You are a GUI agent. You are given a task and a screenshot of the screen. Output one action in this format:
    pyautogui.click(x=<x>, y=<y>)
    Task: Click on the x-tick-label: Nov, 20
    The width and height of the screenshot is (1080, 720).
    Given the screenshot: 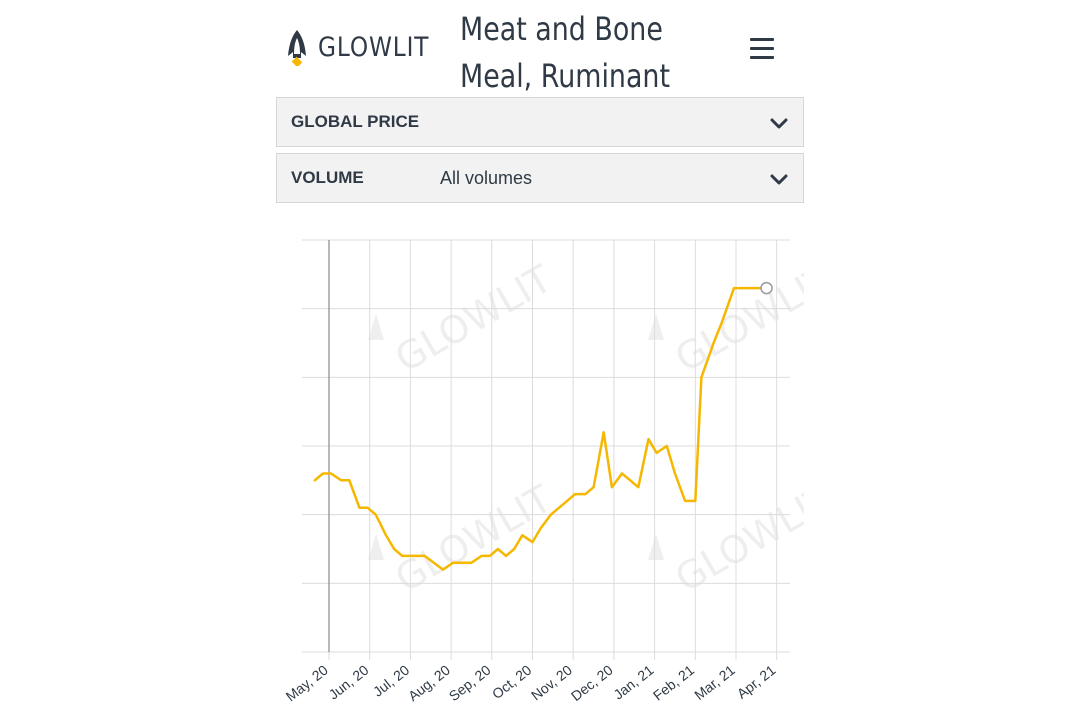 What is the action you would take?
    pyautogui.click(x=551, y=683)
    